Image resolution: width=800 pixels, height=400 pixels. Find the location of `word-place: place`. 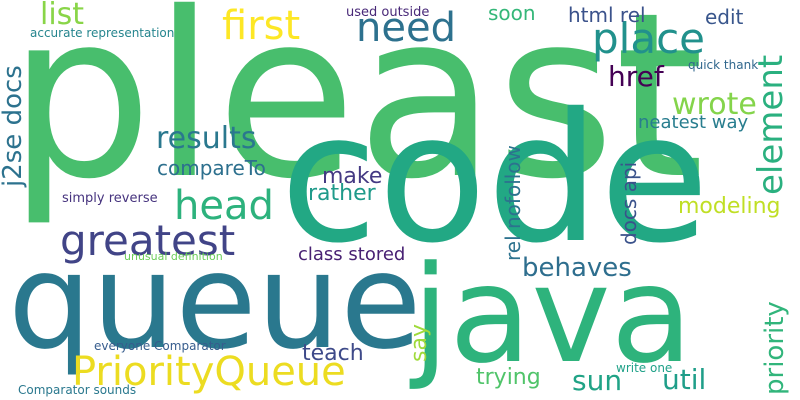

word-place: place is located at coordinates (648, 38).